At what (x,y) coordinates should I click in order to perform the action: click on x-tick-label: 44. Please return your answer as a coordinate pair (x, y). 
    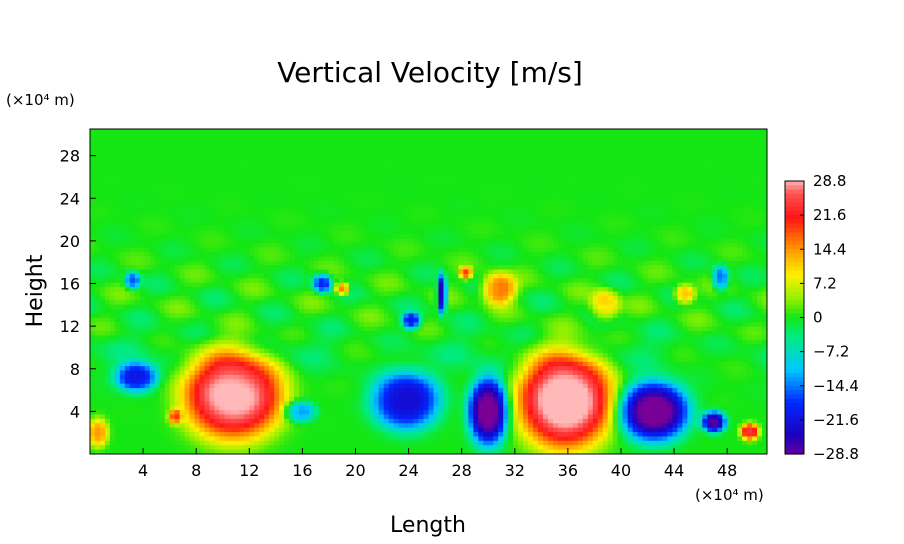
    Looking at the image, I should click on (674, 470).